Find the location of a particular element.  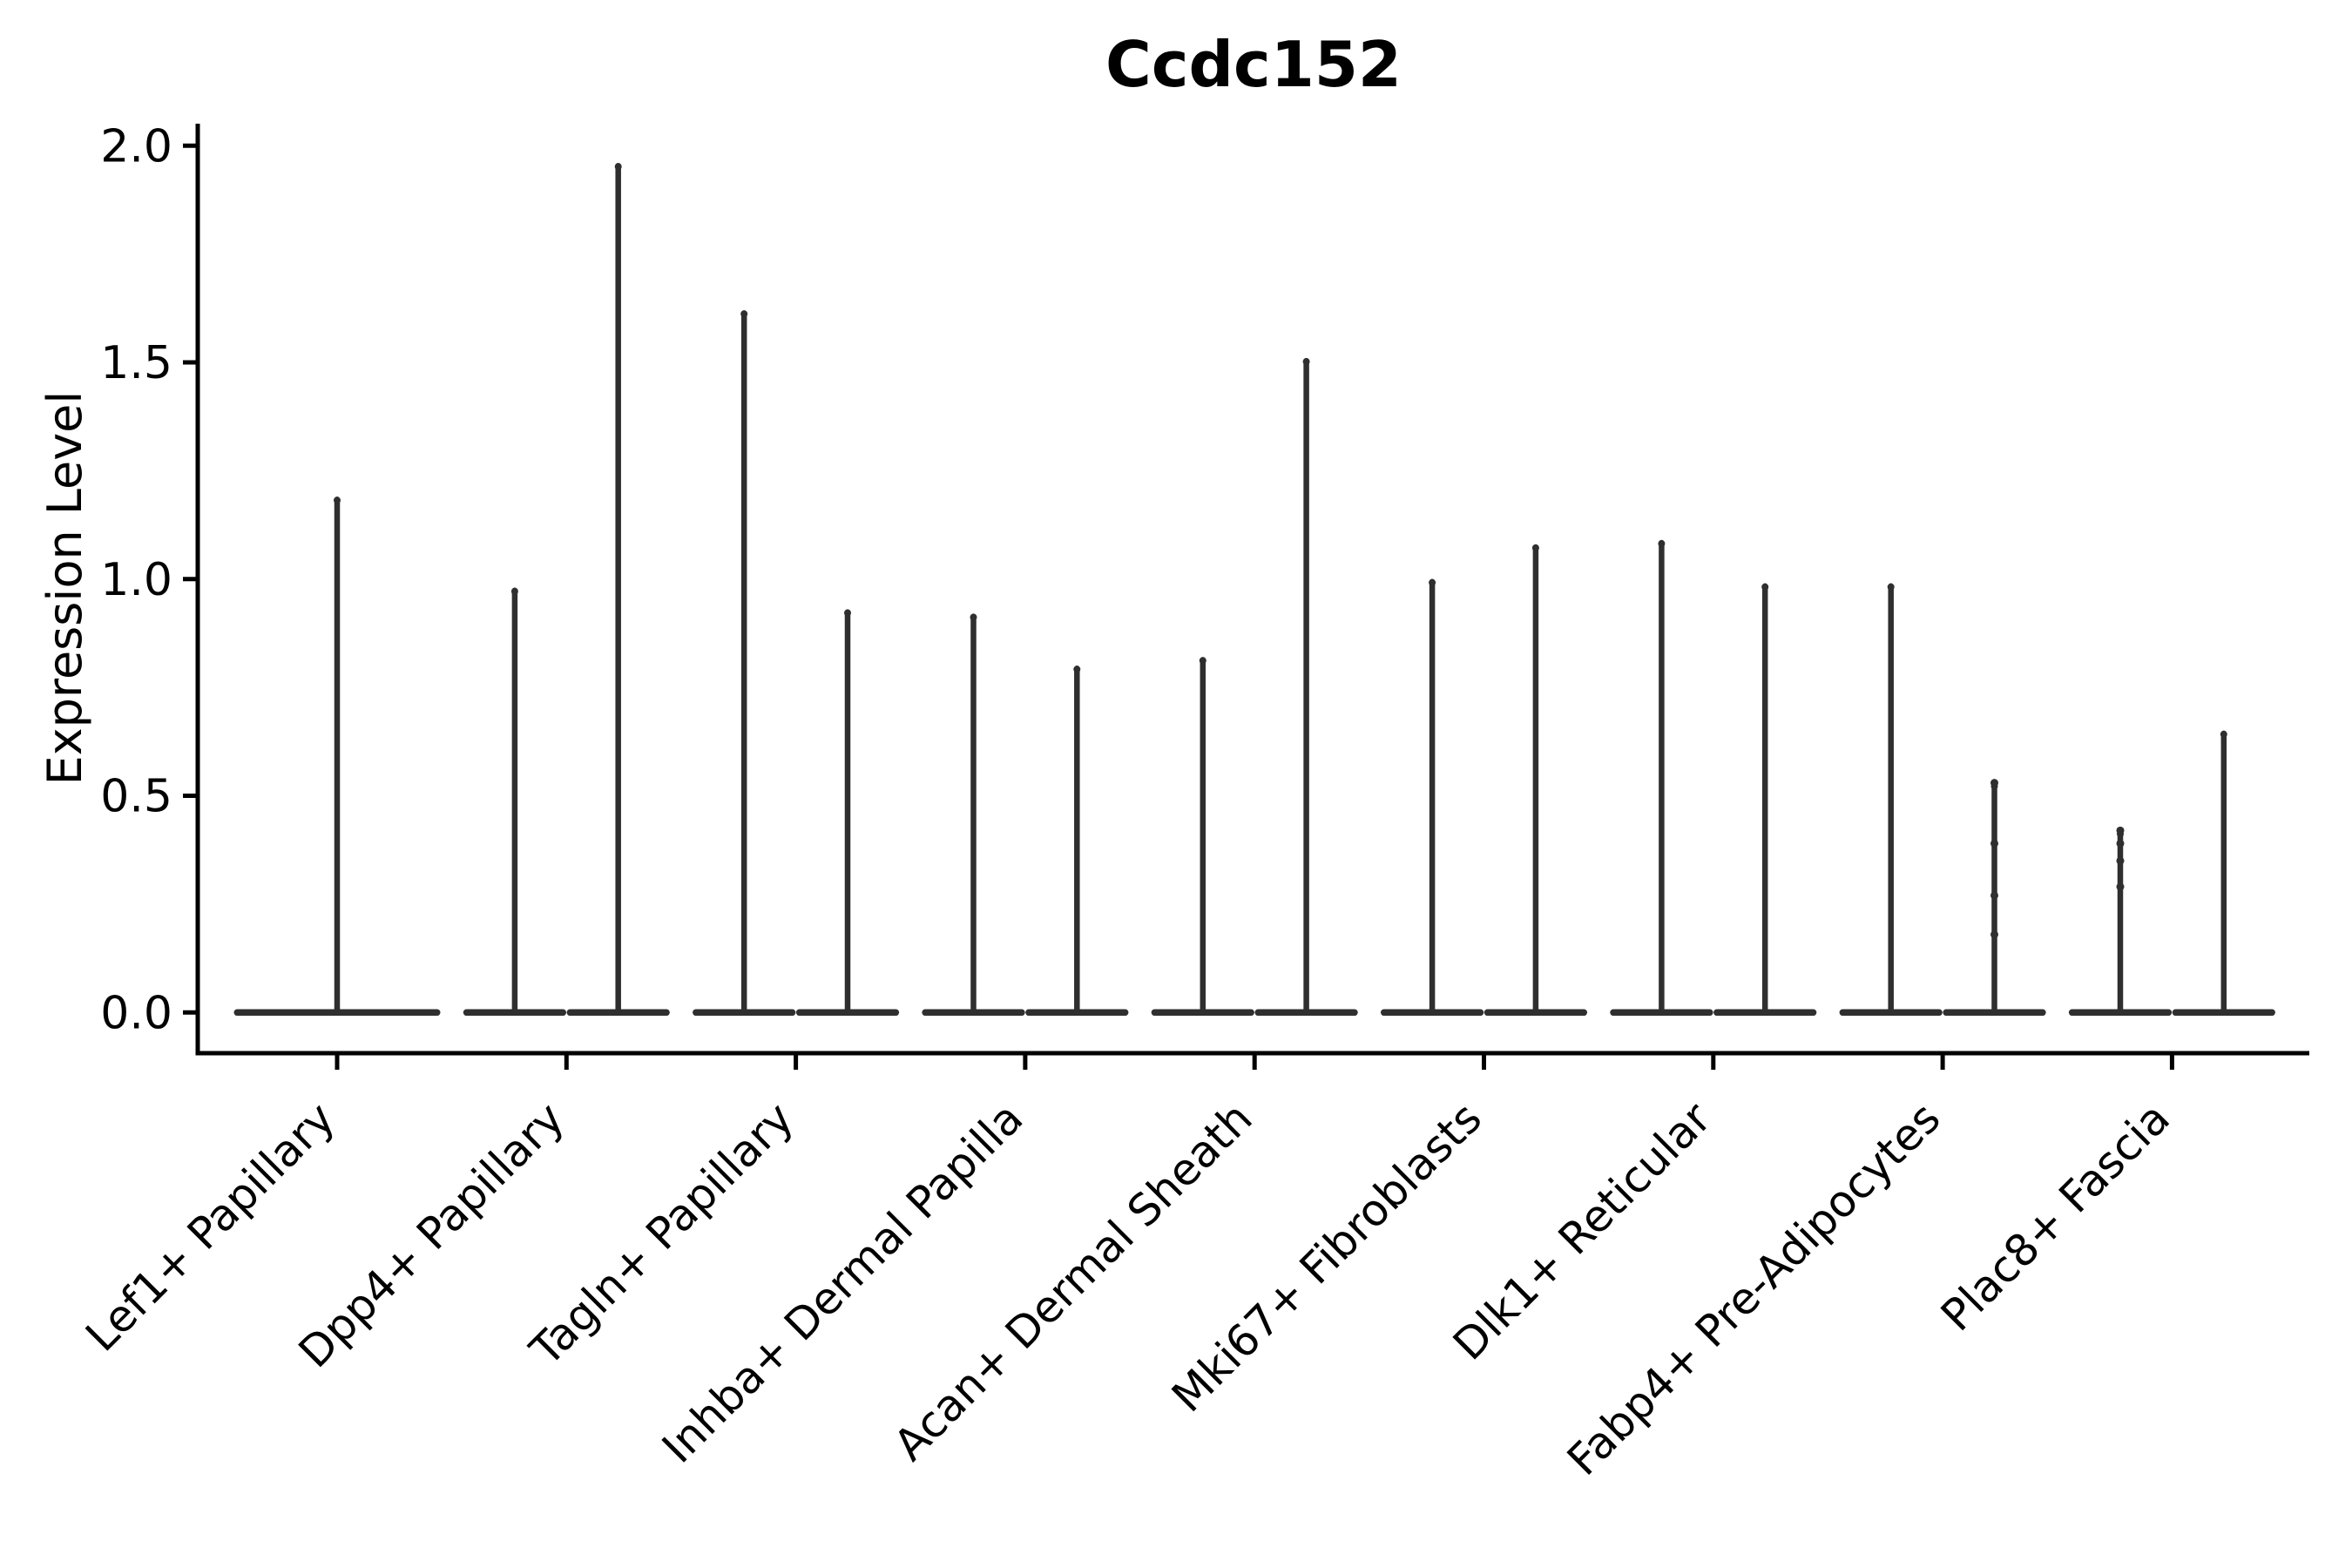

x-tick-label: Plac8+ Fascia is located at coordinates (2055, 1216).